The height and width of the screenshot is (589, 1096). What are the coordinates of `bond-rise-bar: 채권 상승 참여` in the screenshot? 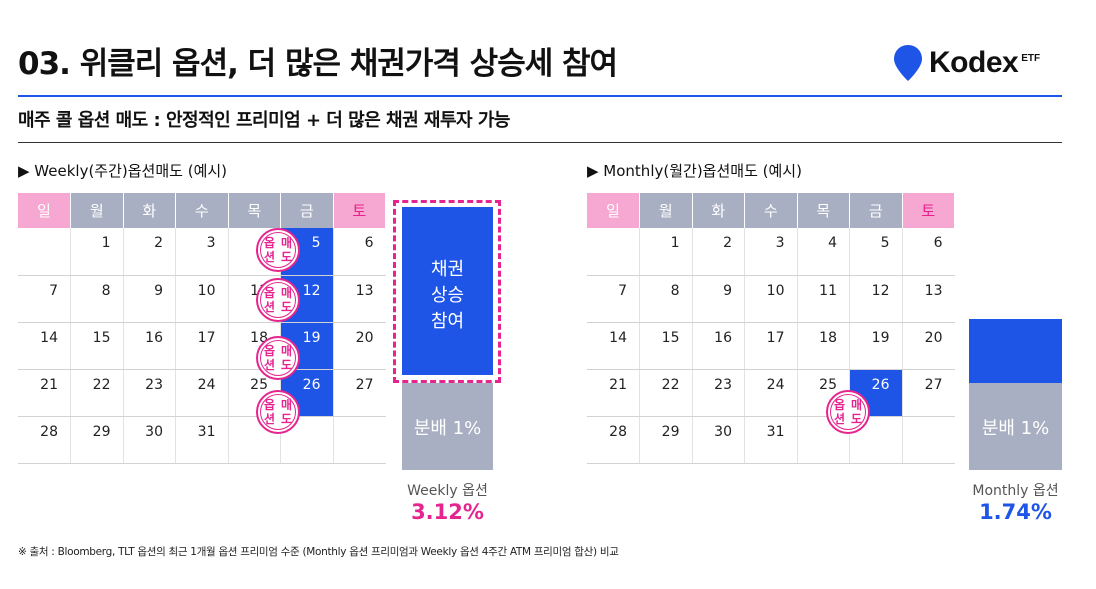 It's located at (447, 291).